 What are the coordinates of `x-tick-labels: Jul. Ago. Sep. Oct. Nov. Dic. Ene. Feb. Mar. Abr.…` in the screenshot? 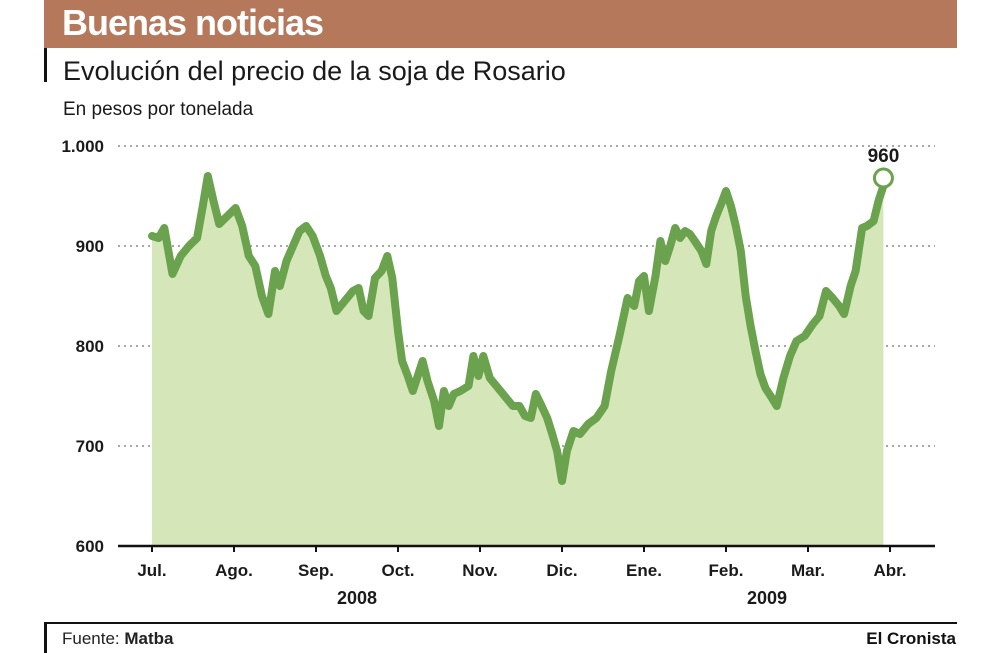 It's located at (521, 584).